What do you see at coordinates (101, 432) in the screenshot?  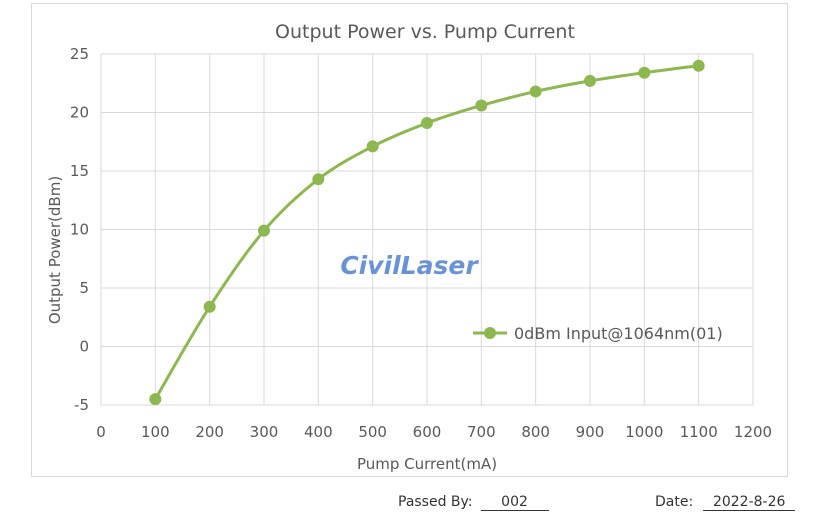 I see `x-tick-label: 0` at bounding box center [101, 432].